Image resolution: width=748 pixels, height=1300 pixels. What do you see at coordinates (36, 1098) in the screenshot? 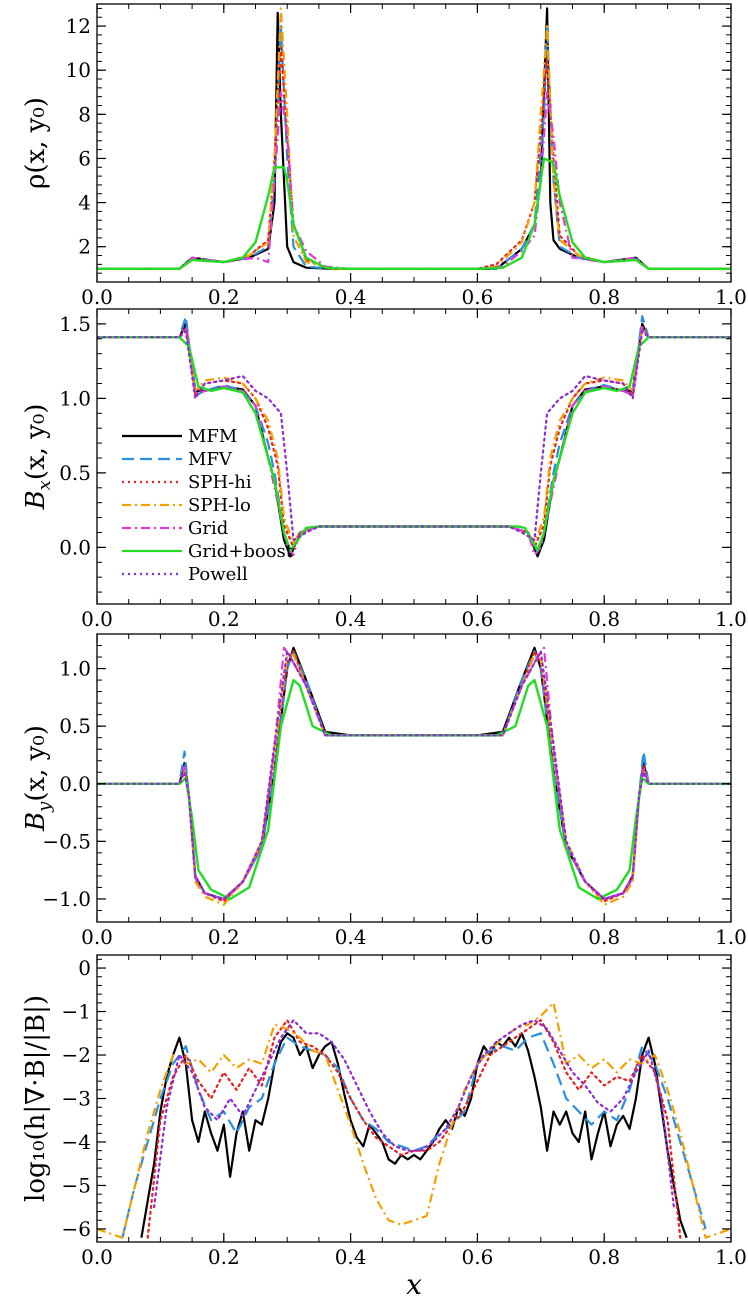
I see `y-axis-label: log₁₀(h|∇·B|/|B|)` at bounding box center [36, 1098].